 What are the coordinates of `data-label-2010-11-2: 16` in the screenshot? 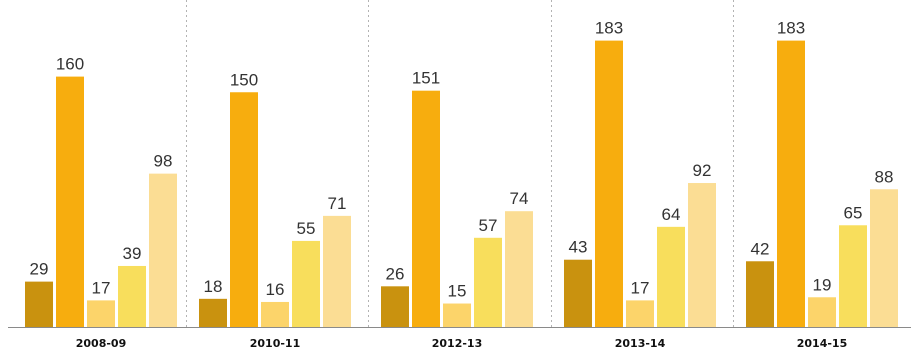 It's located at (275, 289).